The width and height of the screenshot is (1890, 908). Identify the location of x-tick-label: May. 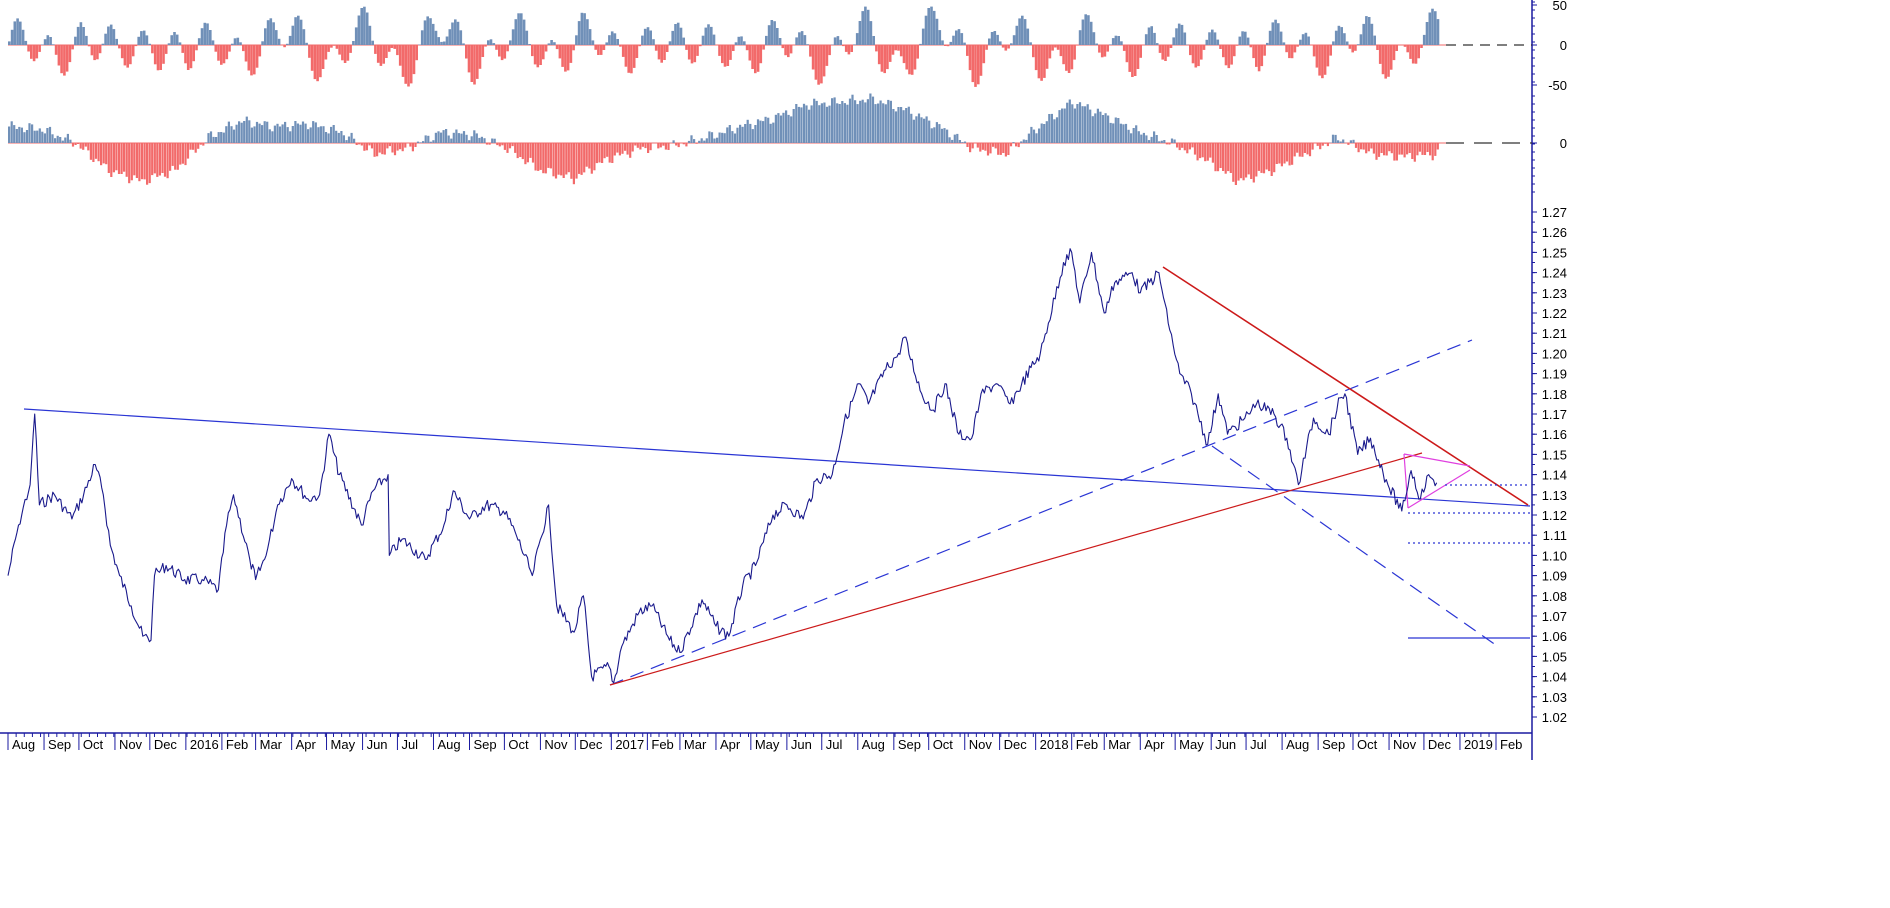
(343, 744).